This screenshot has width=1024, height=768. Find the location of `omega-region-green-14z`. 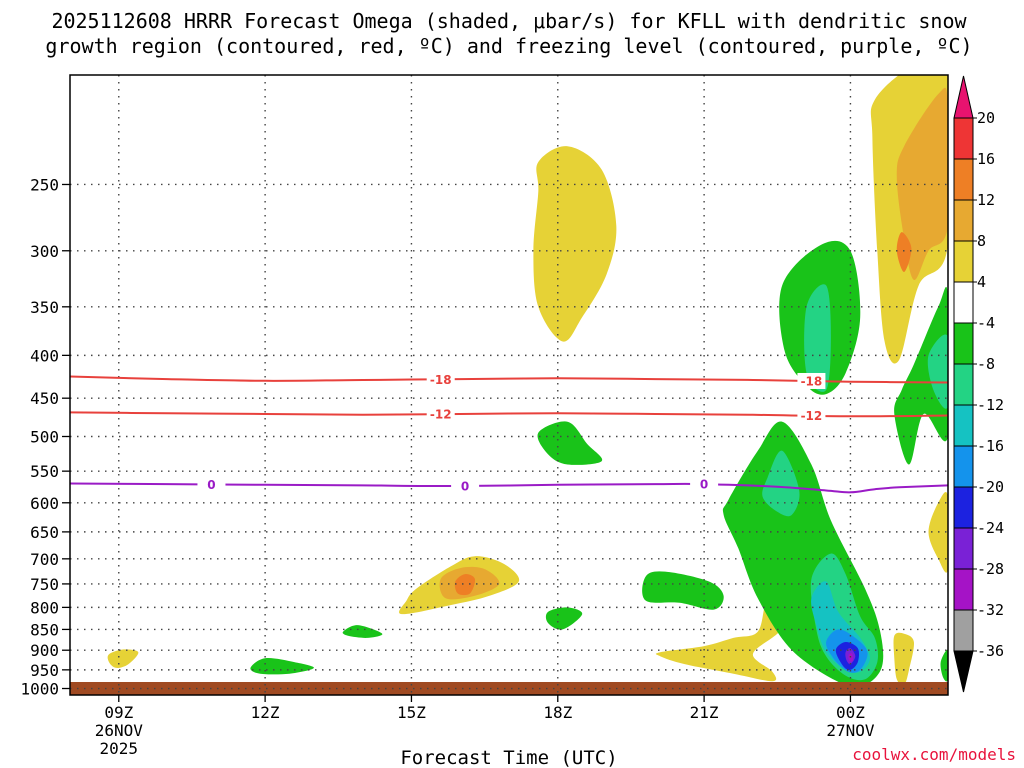

omega-region-green-14z is located at coordinates (362, 631).